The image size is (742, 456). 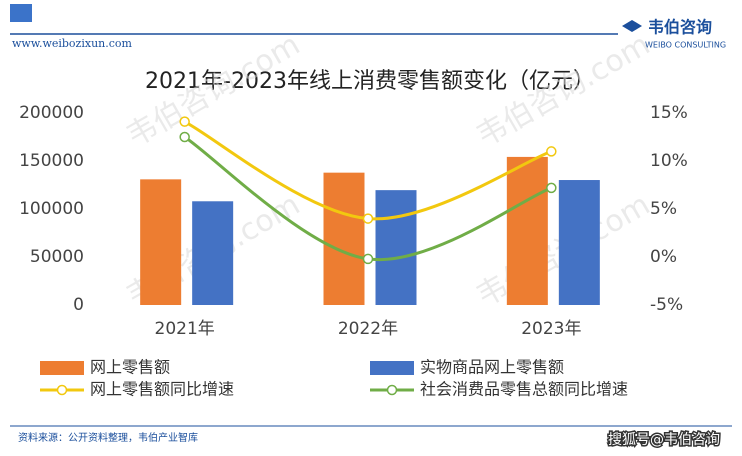 I want to click on header-icon, so click(x=21, y=13).